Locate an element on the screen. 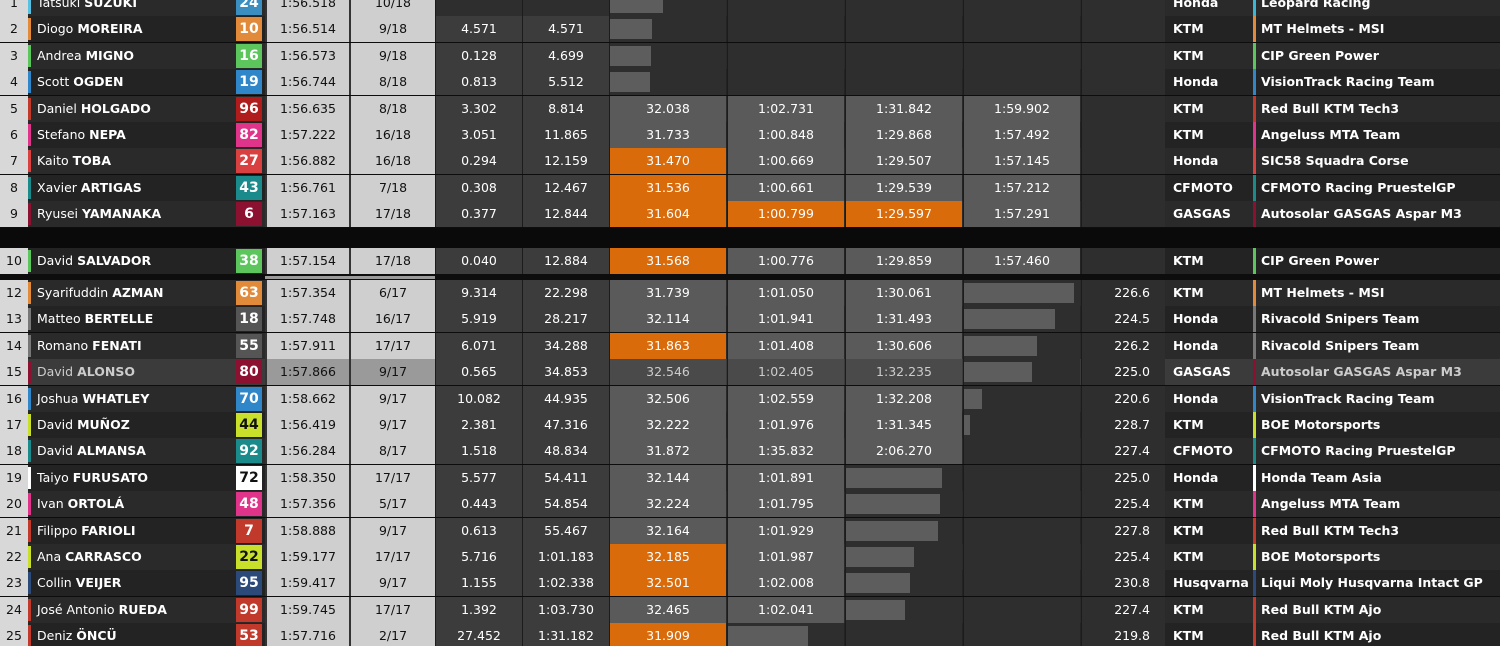 This screenshot has width=1500, height=646. rider-name: David SALVADOR is located at coordinates (129, 261).